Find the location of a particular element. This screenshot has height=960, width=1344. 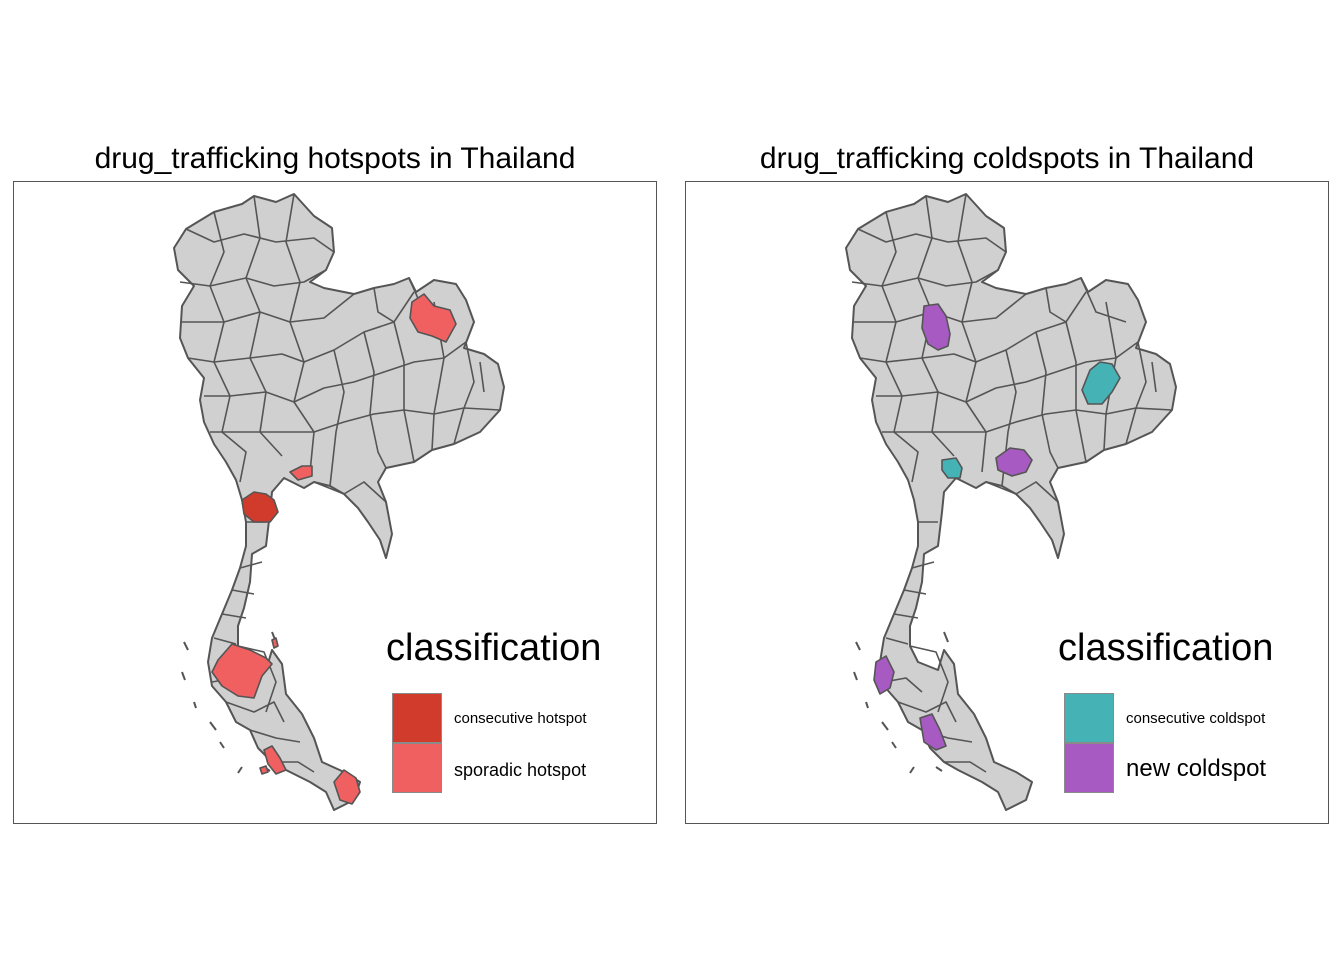

legend-title-hotspots: classification is located at coordinates (494, 648).